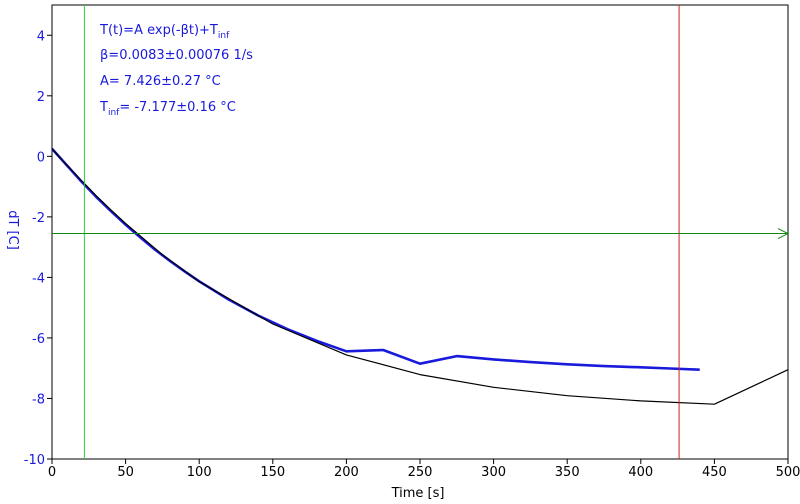 The height and width of the screenshot is (504, 800). I want to click on x-tick-label: 100, so click(199, 472).